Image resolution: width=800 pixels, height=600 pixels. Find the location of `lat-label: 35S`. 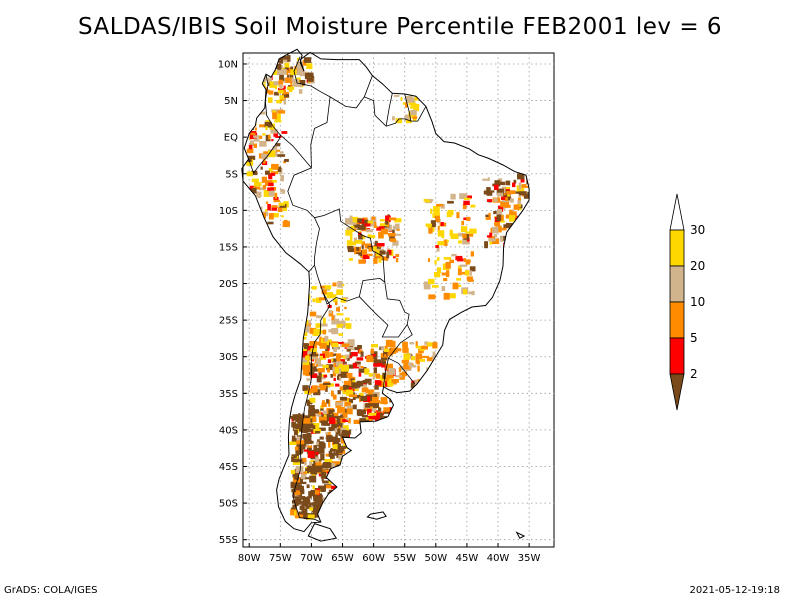

lat-label: 35S is located at coordinates (228, 394).